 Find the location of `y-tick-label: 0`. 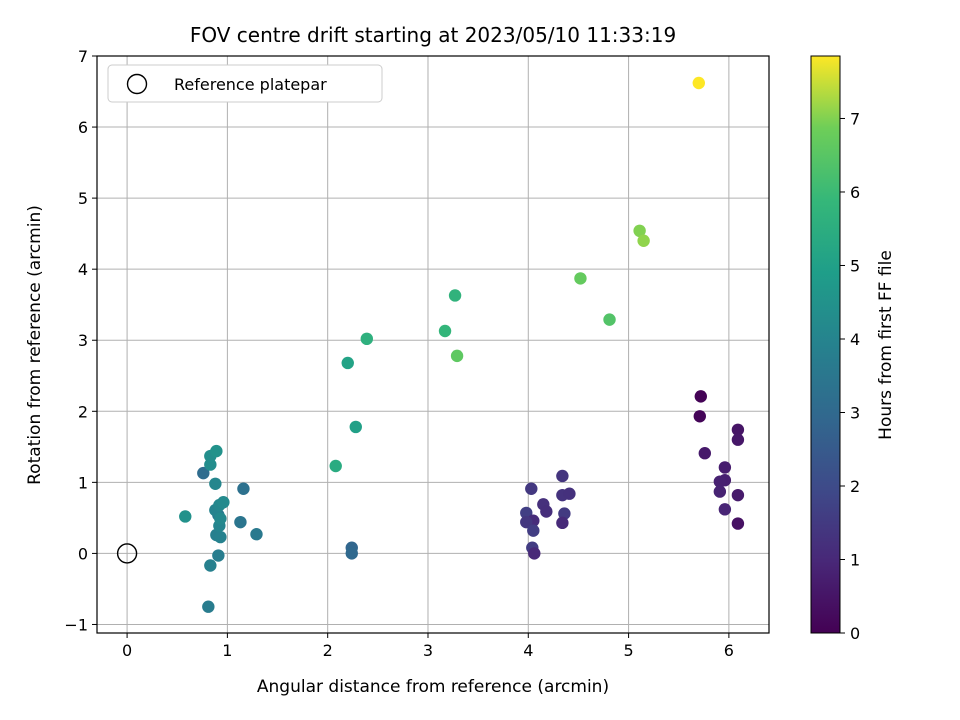

y-tick-label: 0 is located at coordinates (83, 553).